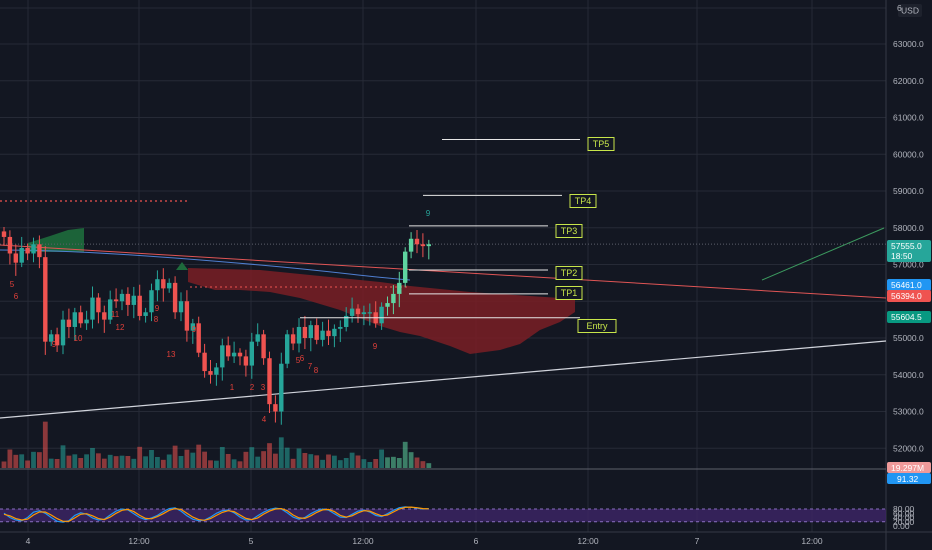 The image size is (932, 550). Describe the element at coordinates (443, 271) in the screenshot. I see `resistance-trendline` at that location.